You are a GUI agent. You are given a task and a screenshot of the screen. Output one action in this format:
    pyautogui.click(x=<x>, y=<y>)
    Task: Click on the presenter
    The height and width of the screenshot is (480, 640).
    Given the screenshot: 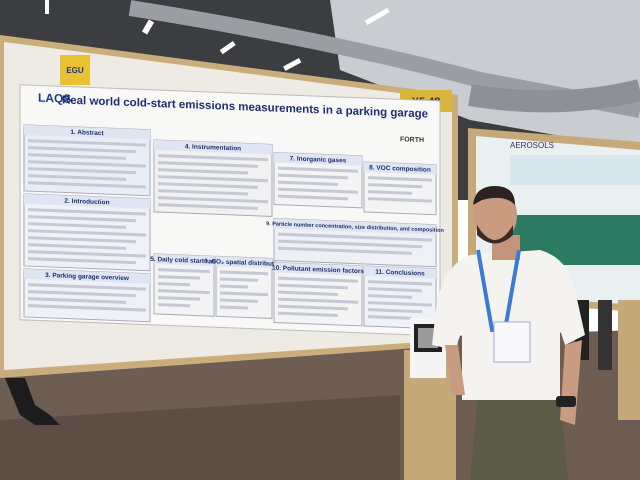 What is the action you would take?
    pyautogui.click(x=508, y=333)
    